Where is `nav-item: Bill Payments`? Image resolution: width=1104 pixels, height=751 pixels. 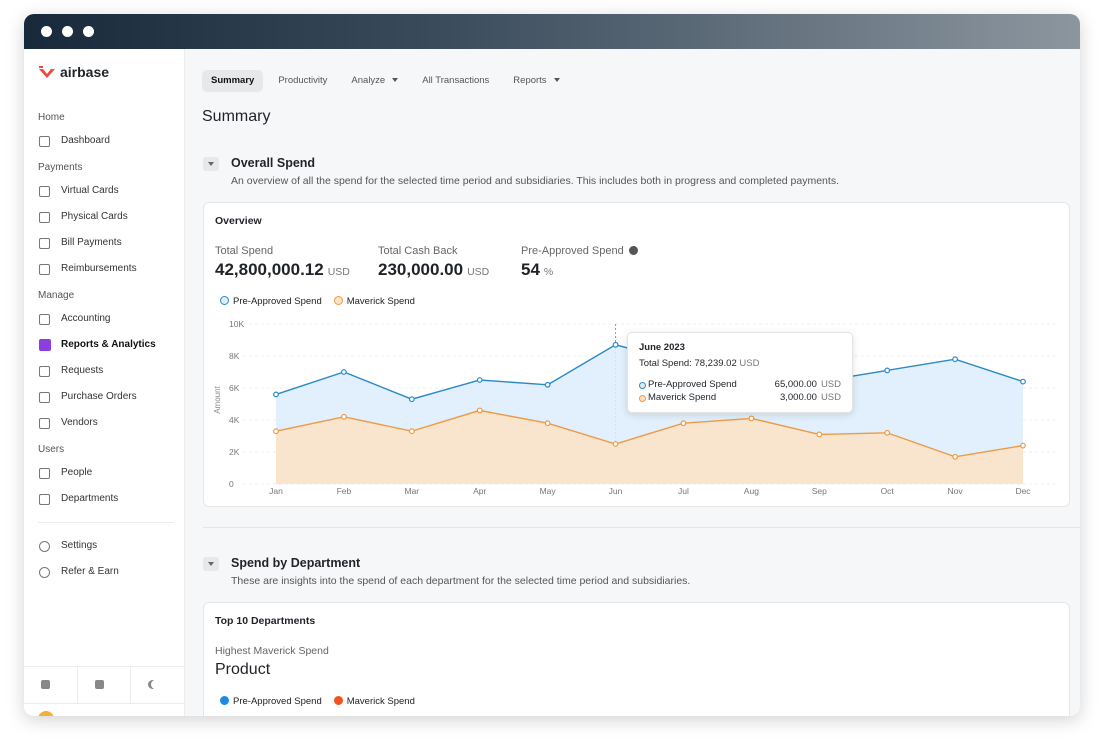 nav-item: Bill Payments is located at coordinates (104, 243).